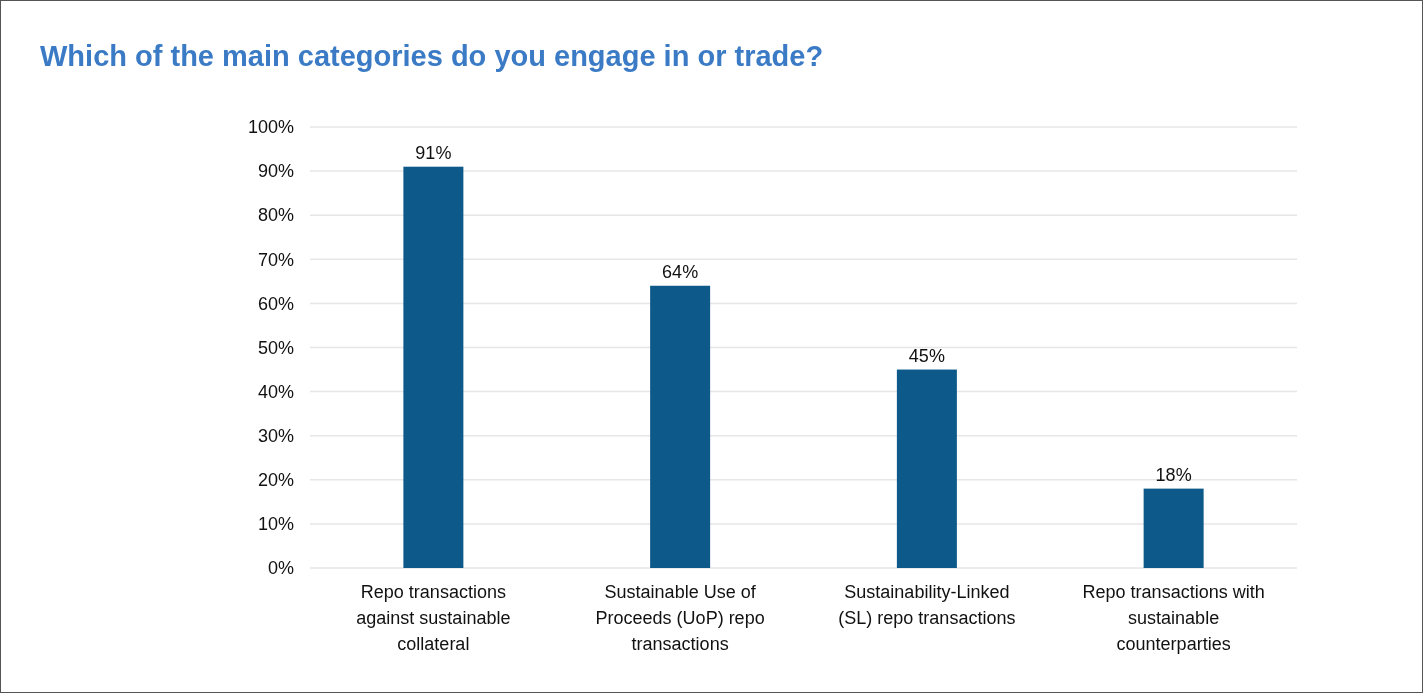 The width and height of the screenshot is (1423, 693). What do you see at coordinates (275, 259) in the screenshot?
I see `y-tick-label: 70%` at bounding box center [275, 259].